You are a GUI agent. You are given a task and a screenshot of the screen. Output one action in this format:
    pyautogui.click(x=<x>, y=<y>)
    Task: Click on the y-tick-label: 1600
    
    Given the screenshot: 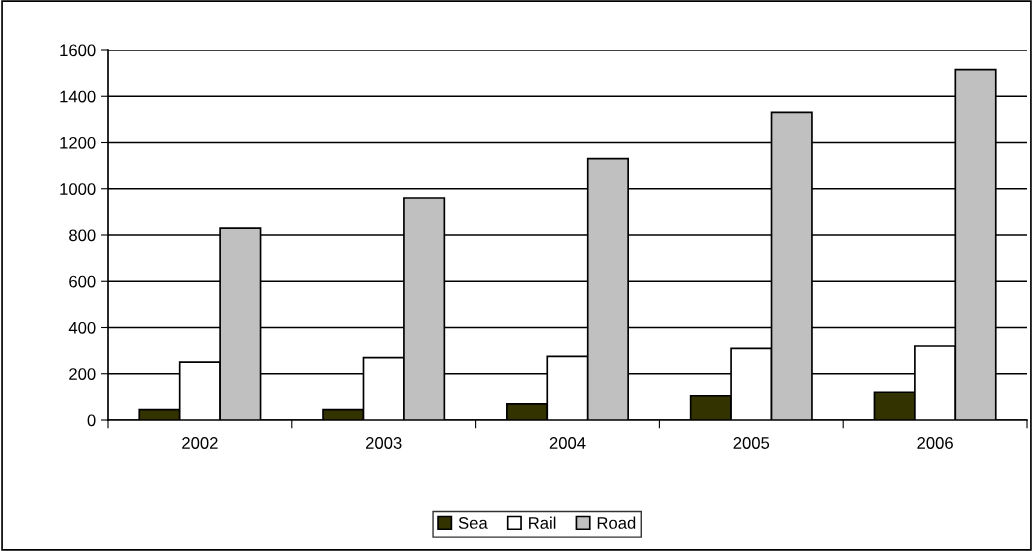 What is the action you would take?
    pyautogui.click(x=78, y=50)
    